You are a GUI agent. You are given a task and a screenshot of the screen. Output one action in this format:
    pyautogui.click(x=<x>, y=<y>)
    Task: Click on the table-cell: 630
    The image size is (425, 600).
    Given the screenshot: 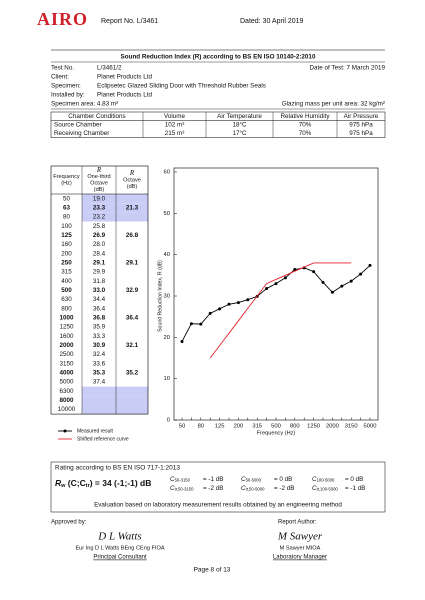 What is the action you would take?
    pyautogui.click(x=66, y=299)
    